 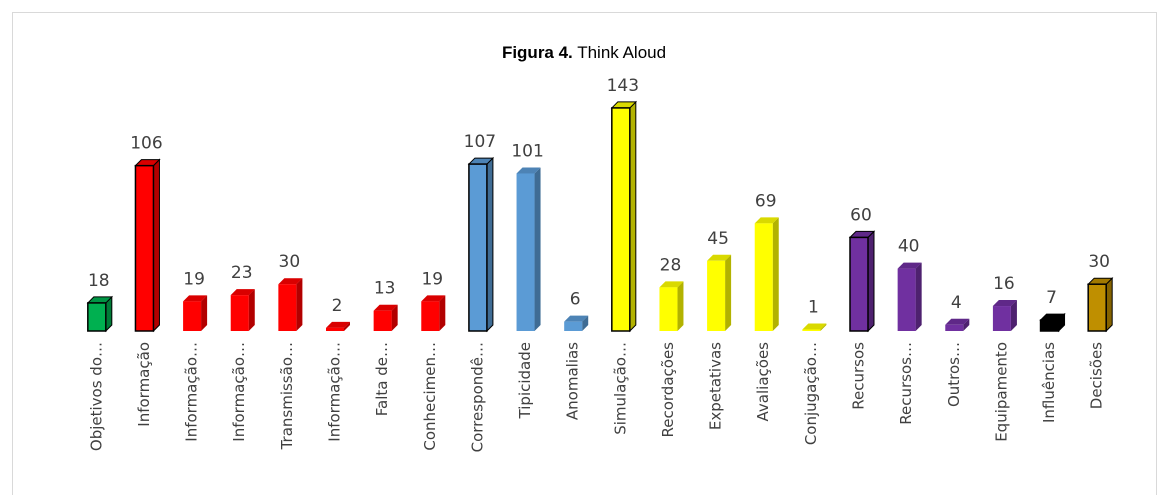 I want to click on x-tick-label: Tipicidade, so click(x=525, y=380).